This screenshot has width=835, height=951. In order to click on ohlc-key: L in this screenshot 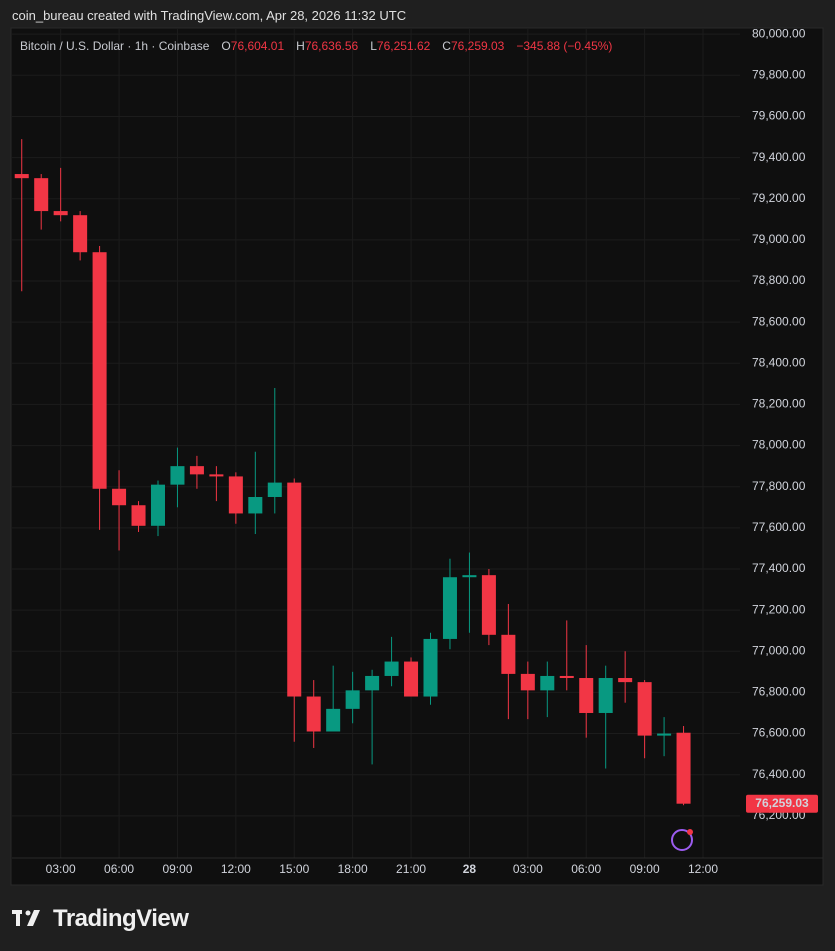, I will do `click(373, 46)`.